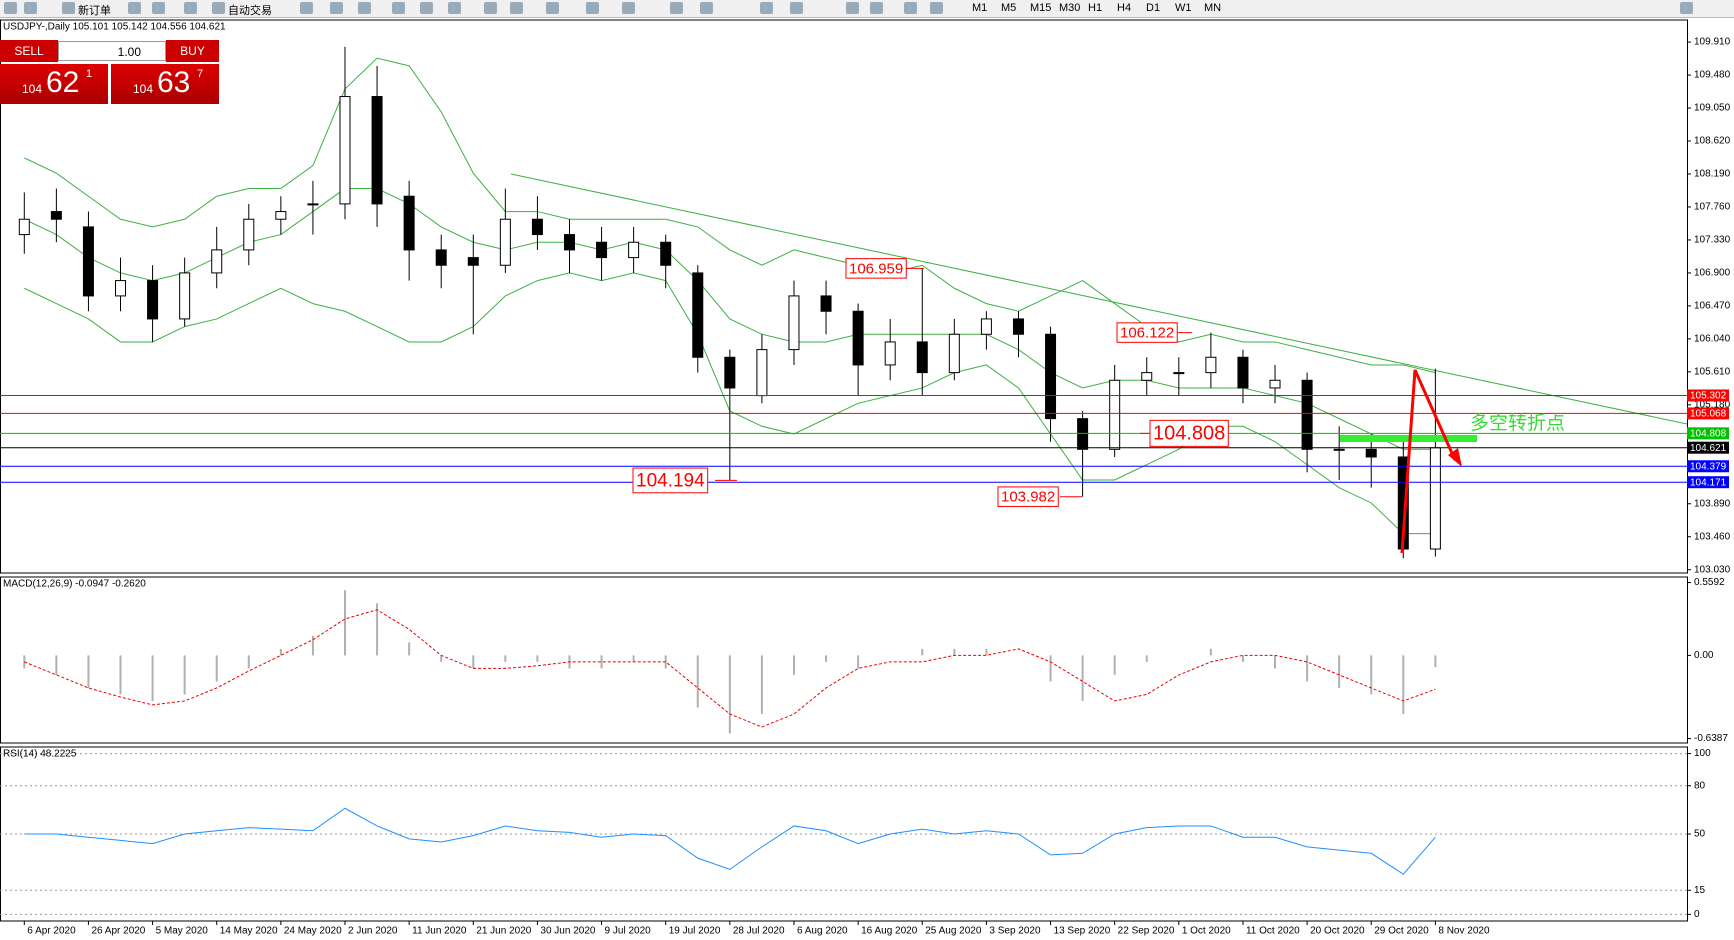 The image size is (1734, 940). Describe the element at coordinates (1153, 8) in the screenshot. I see `timeframe: D1` at that location.